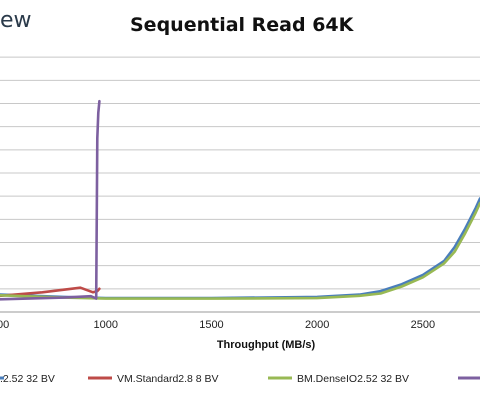 This screenshot has width=480, height=401. I want to click on x-tick-labels: 500 1000 1500 2000 2500, so click(217, 325).